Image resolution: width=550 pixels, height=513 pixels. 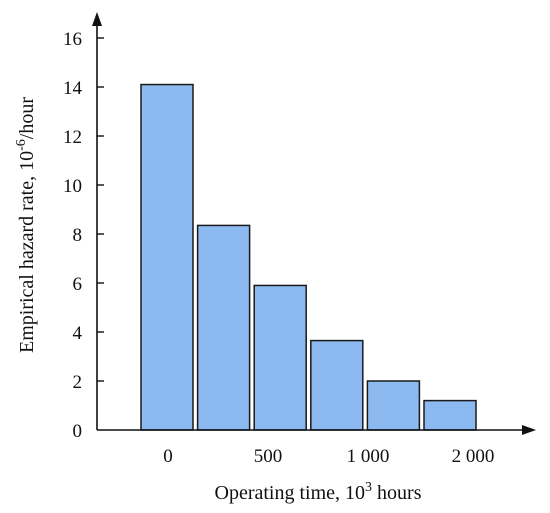 What do you see at coordinates (473, 456) in the screenshot?
I see `x-tick-label: 2 000` at bounding box center [473, 456].